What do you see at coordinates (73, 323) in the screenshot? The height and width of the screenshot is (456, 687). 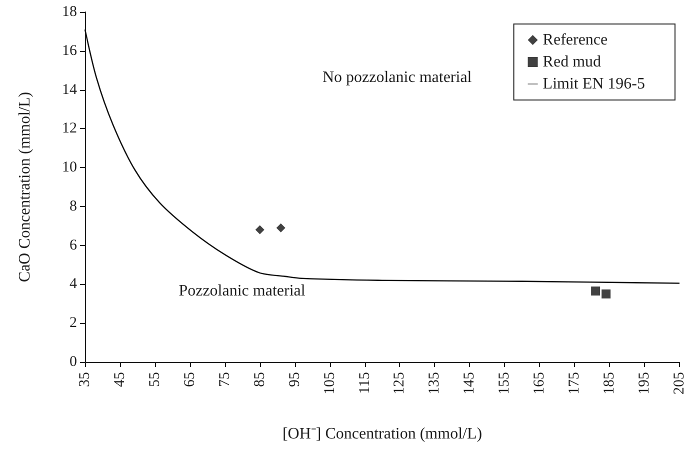 I see `y-tick-label: 2` at bounding box center [73, 323].